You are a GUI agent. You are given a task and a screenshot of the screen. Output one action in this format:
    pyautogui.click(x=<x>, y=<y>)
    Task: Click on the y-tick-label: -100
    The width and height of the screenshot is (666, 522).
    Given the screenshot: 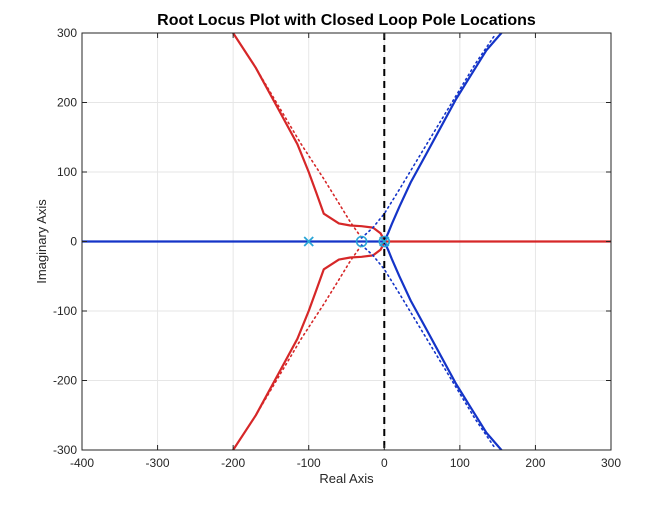 What is the action you would take?
    pyautogui.click(x=65, y=311)
    